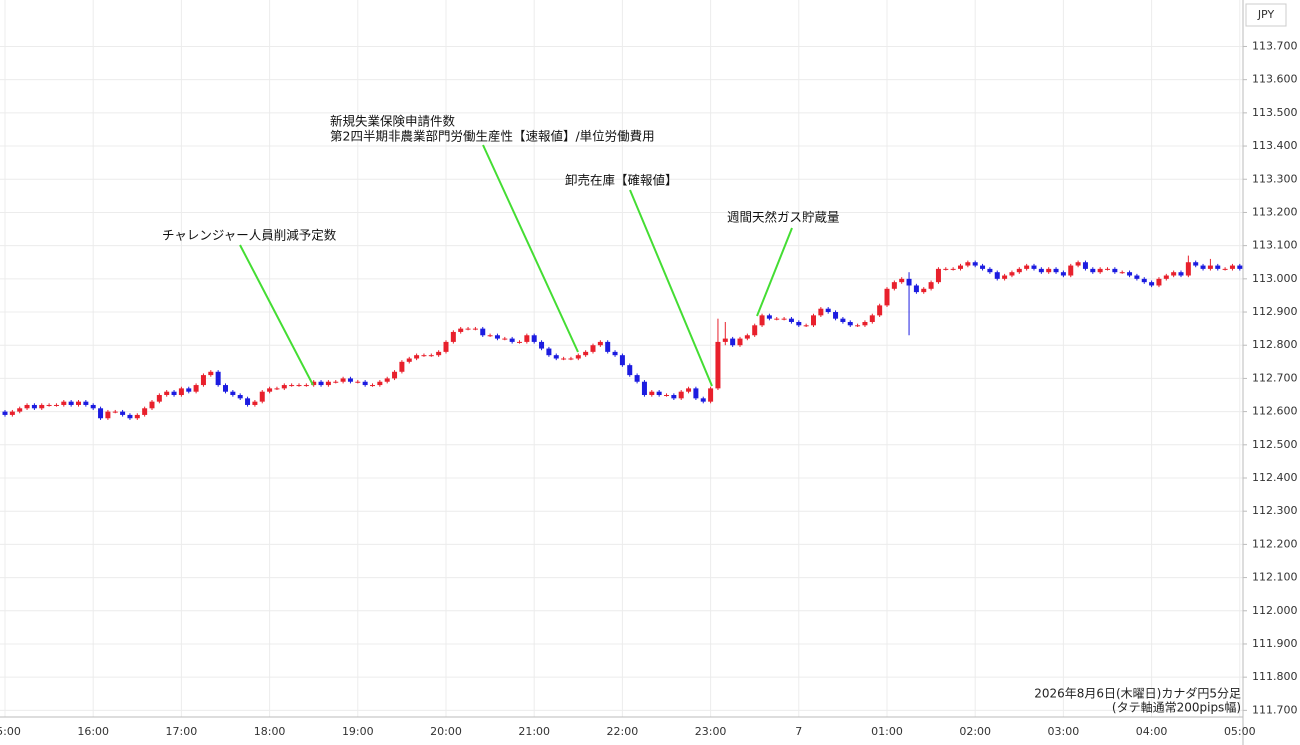  I want to click on x-tick-label: 20:00, so click(446, 731).